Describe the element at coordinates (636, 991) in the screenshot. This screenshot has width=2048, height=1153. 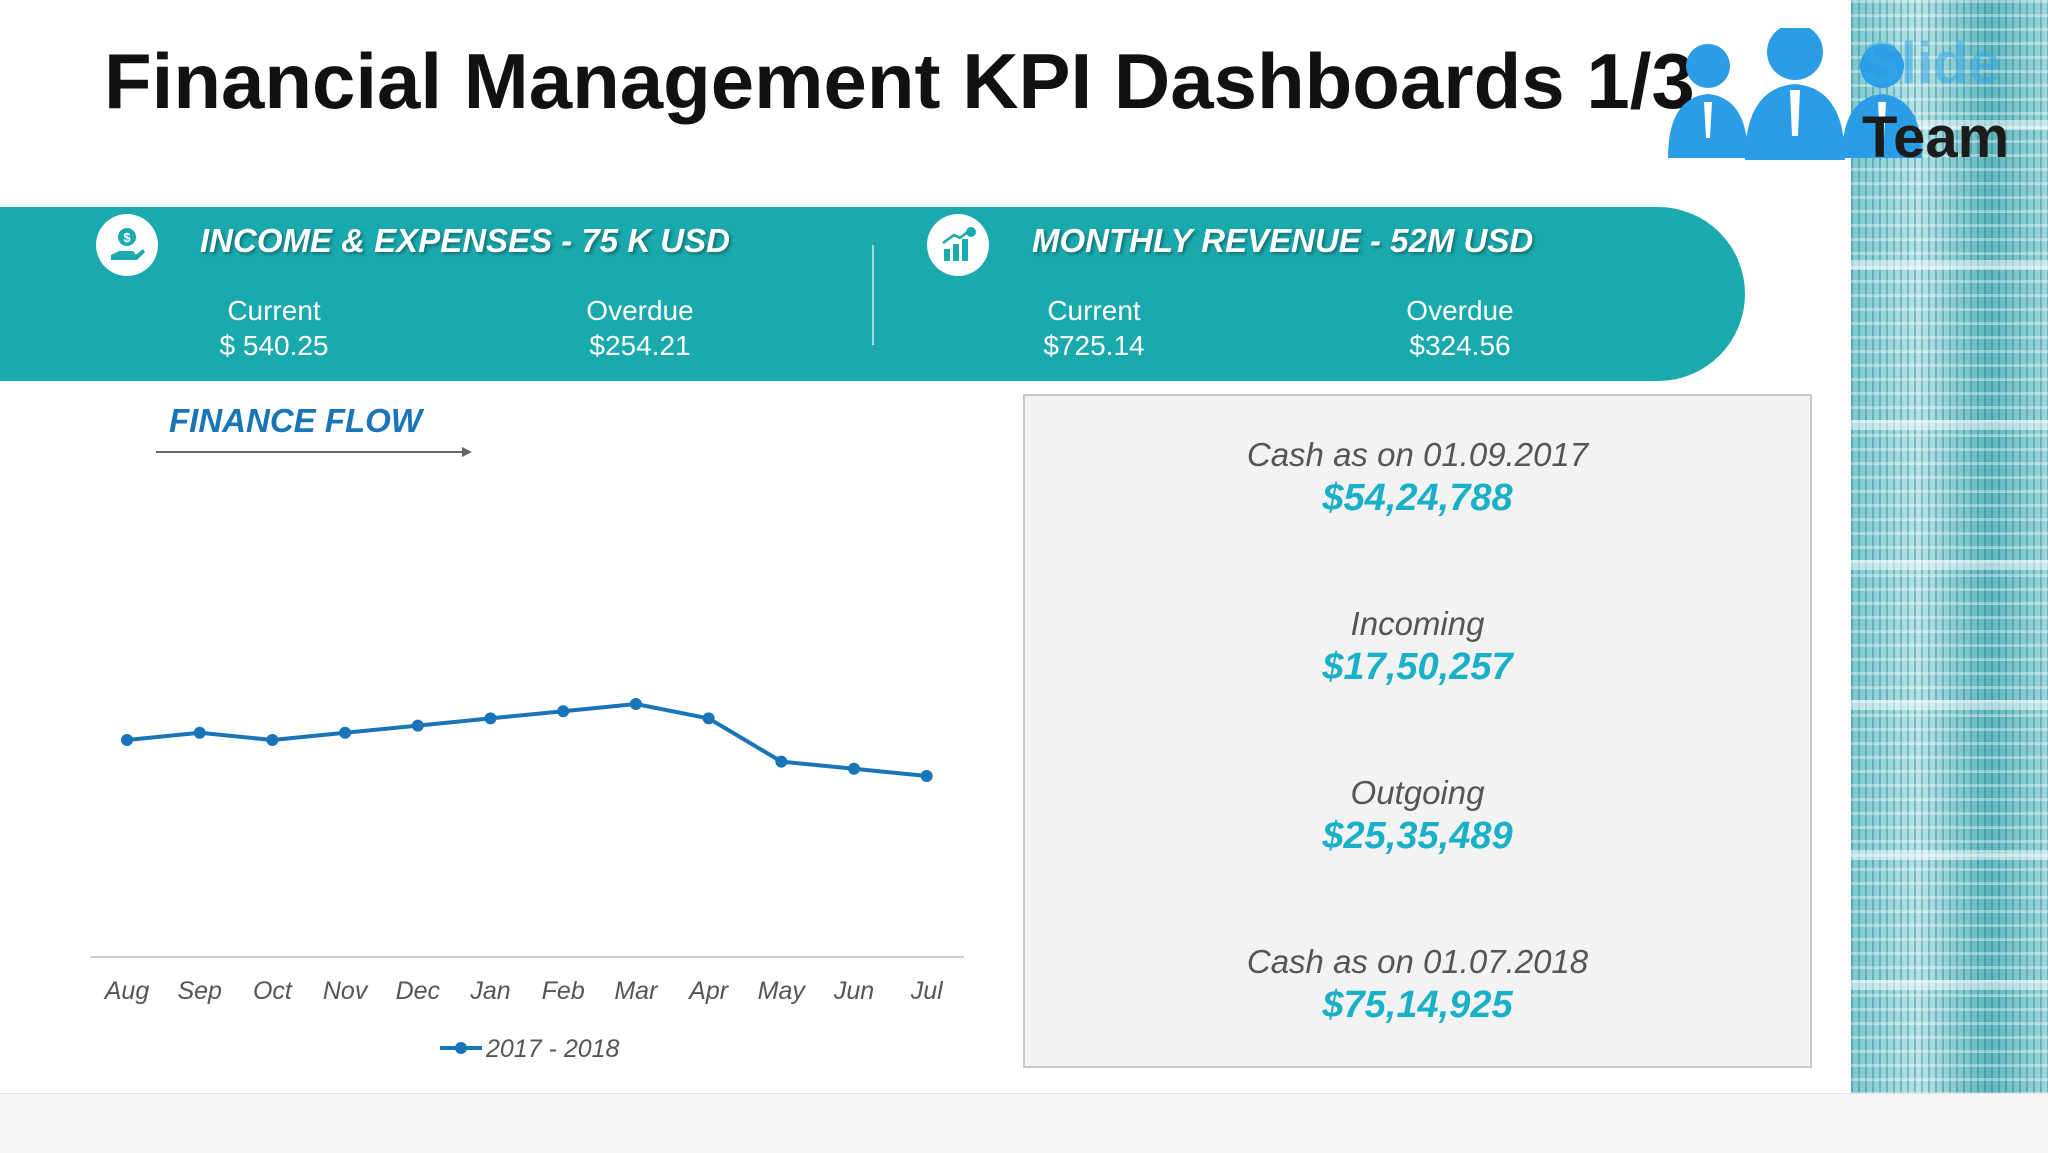
I see `x-tick-label: Mar` at that location.